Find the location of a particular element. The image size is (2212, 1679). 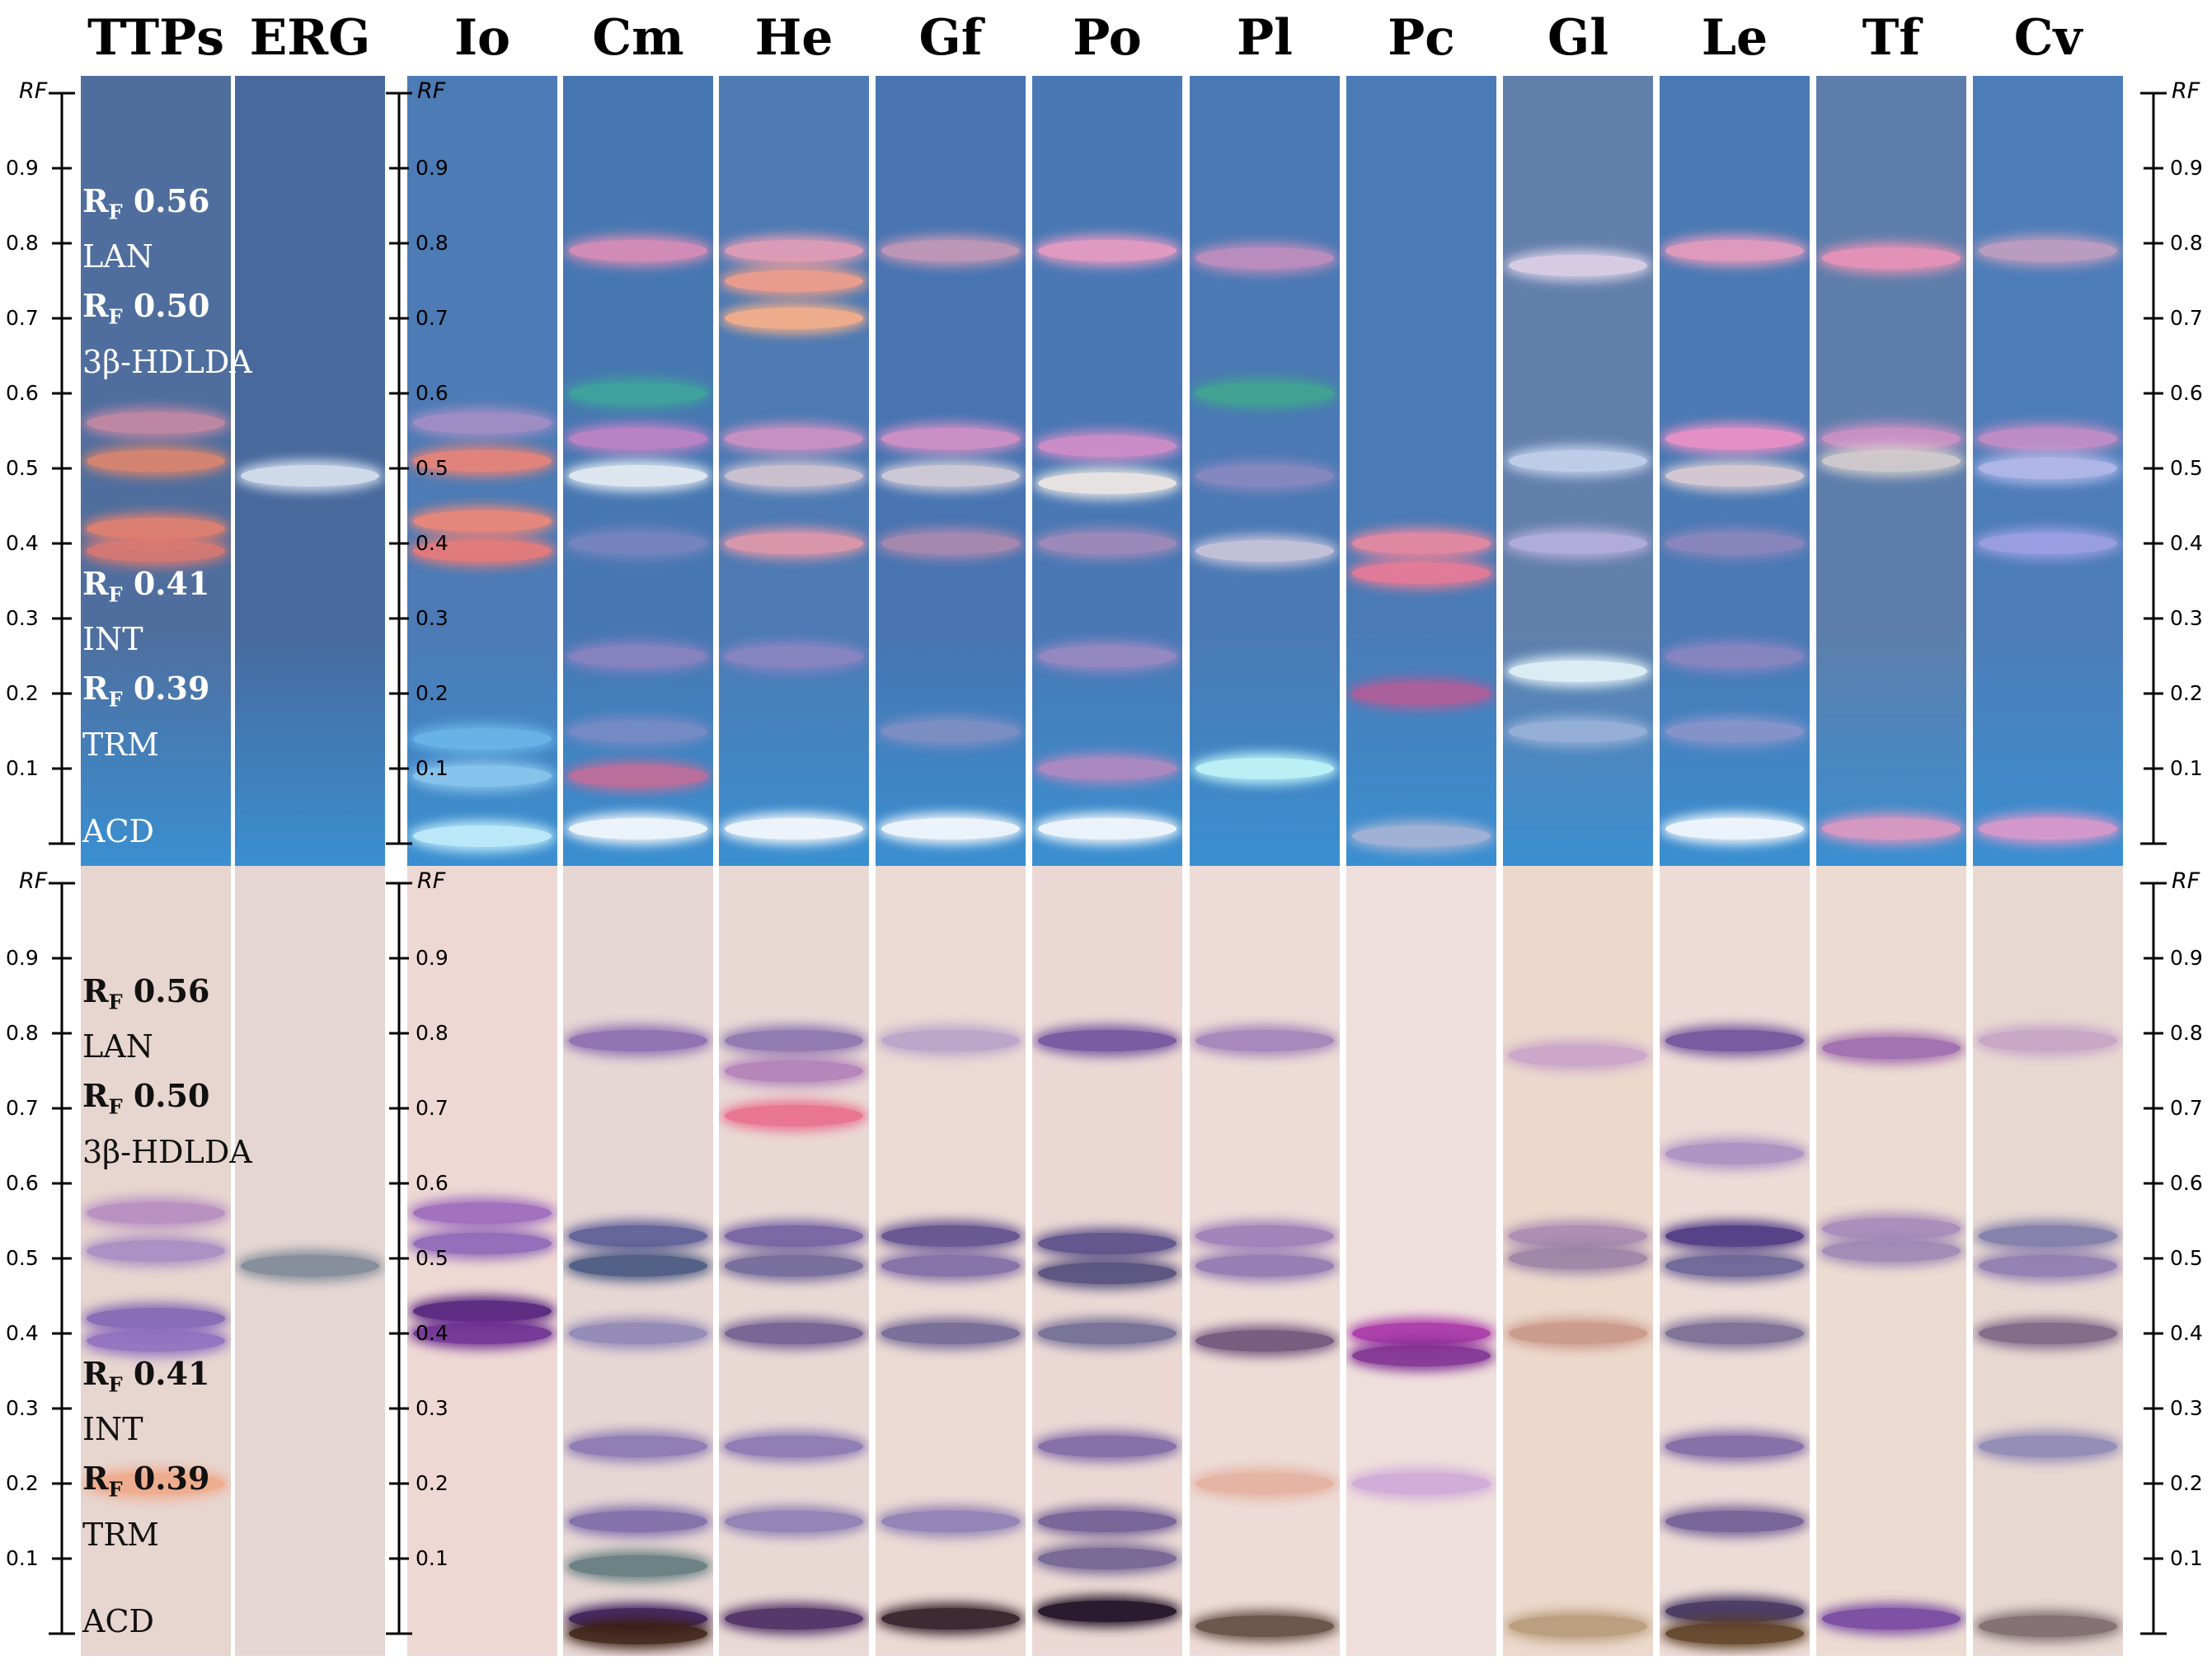

lane-uv-gl is located at coordinates (1578, 471).